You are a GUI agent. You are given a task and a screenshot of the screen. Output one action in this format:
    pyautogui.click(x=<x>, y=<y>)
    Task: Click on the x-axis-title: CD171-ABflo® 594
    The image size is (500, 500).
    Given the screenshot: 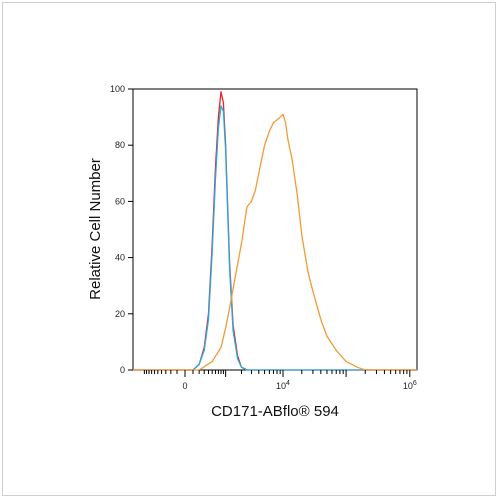 What is the action you would take?
    pyautogui.click(x=275, y=411)
    